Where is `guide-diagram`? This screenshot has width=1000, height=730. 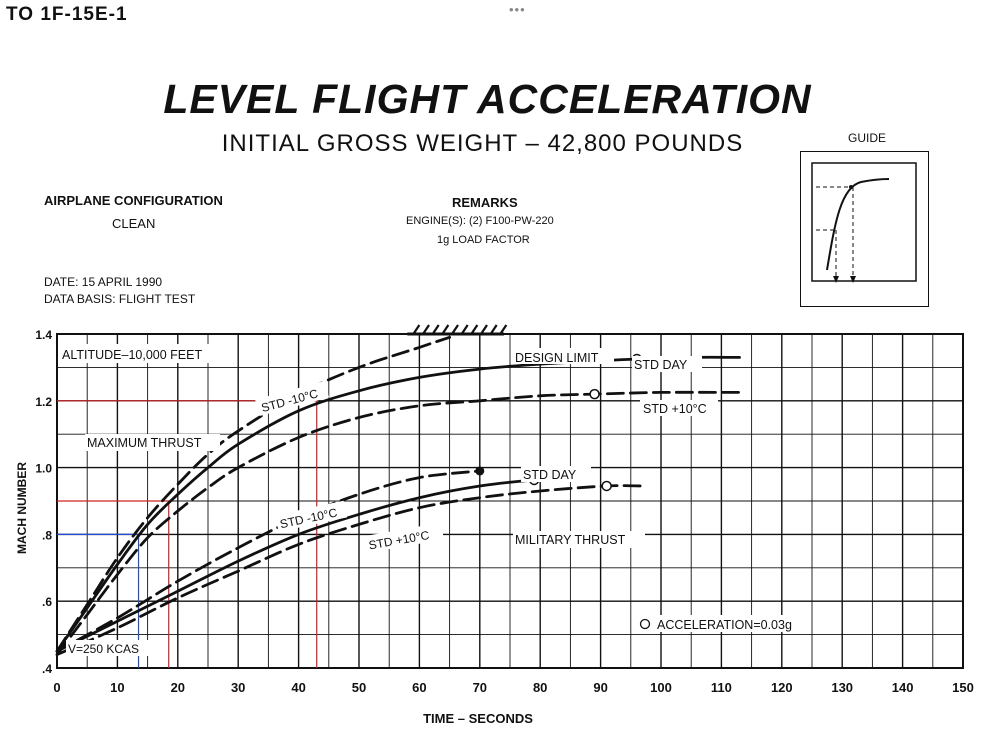 guide-diagram is located at coordinates (864, 229).